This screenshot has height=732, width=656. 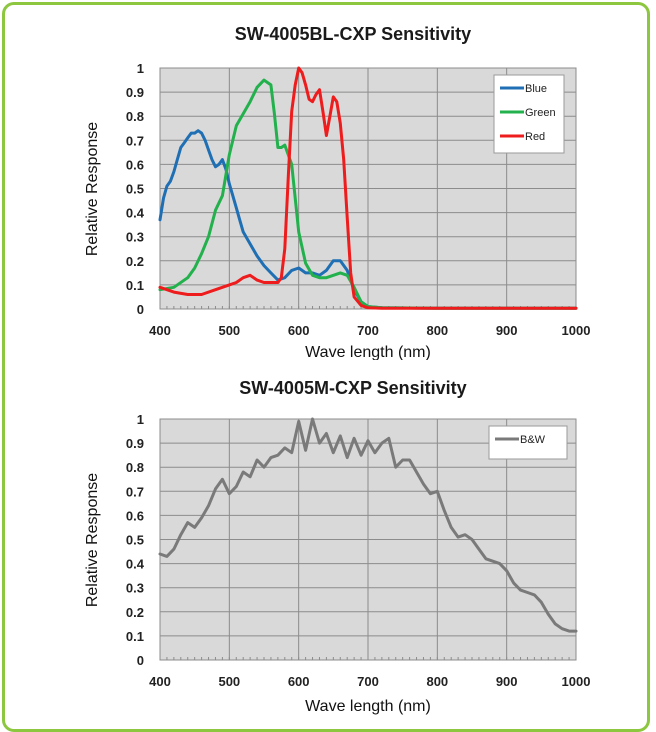 I want to click on legend: Blue Green Red, so click(x=529, y=114).